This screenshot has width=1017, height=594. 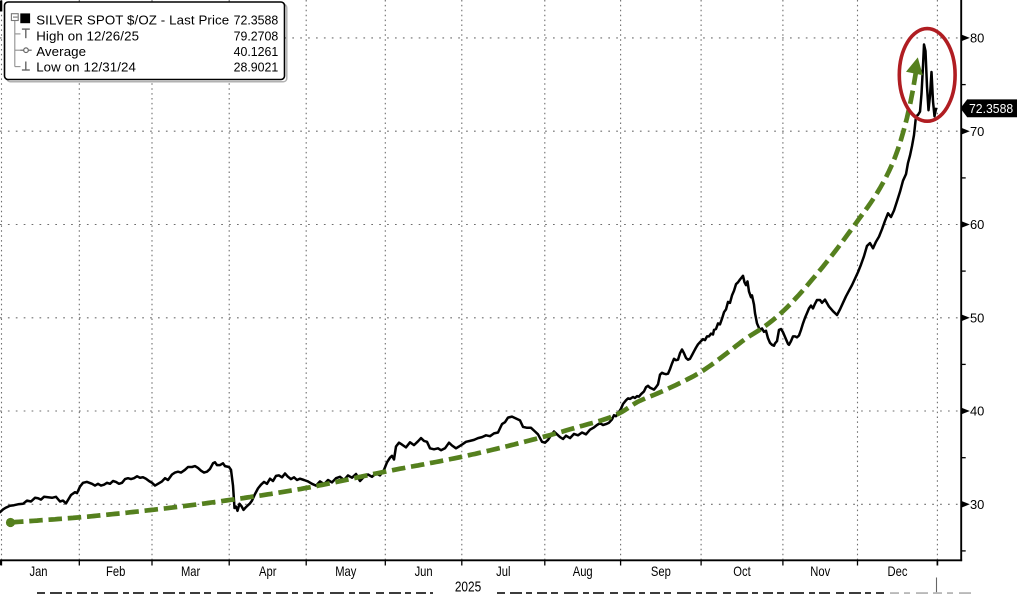 What do you see at coordinates (977, 318) in the screenshot?
I see `svg-text: 50` at bounding box center [977, 318].